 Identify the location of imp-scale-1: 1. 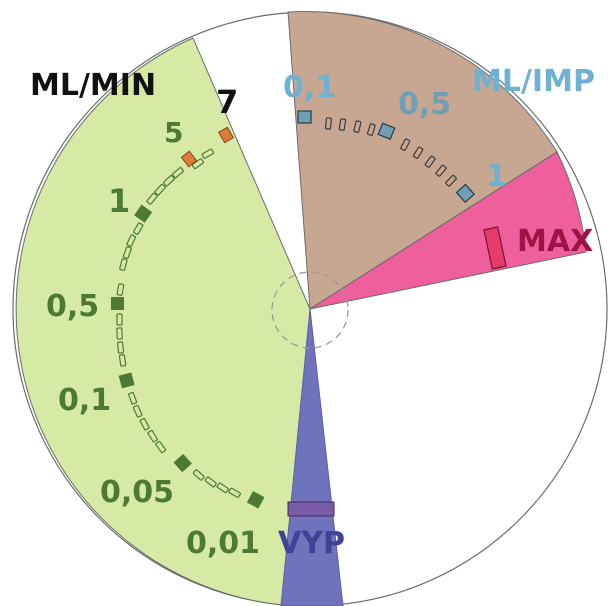
(496, 176).